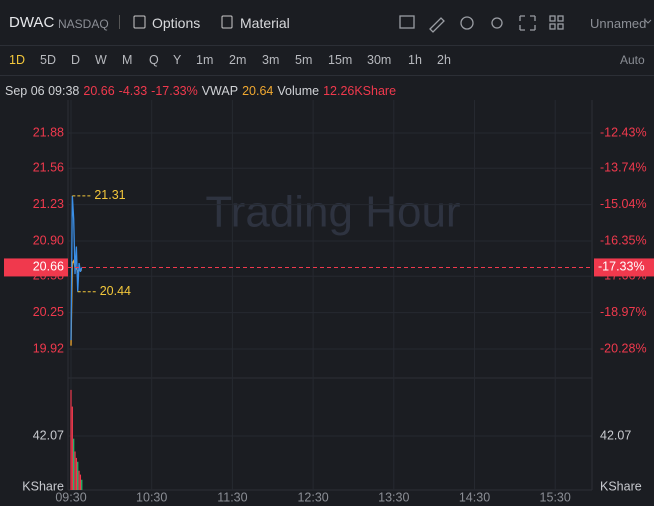 The height and width of the screenshot is (506, 654). I want to click on period-button: W, so click(101, 60).